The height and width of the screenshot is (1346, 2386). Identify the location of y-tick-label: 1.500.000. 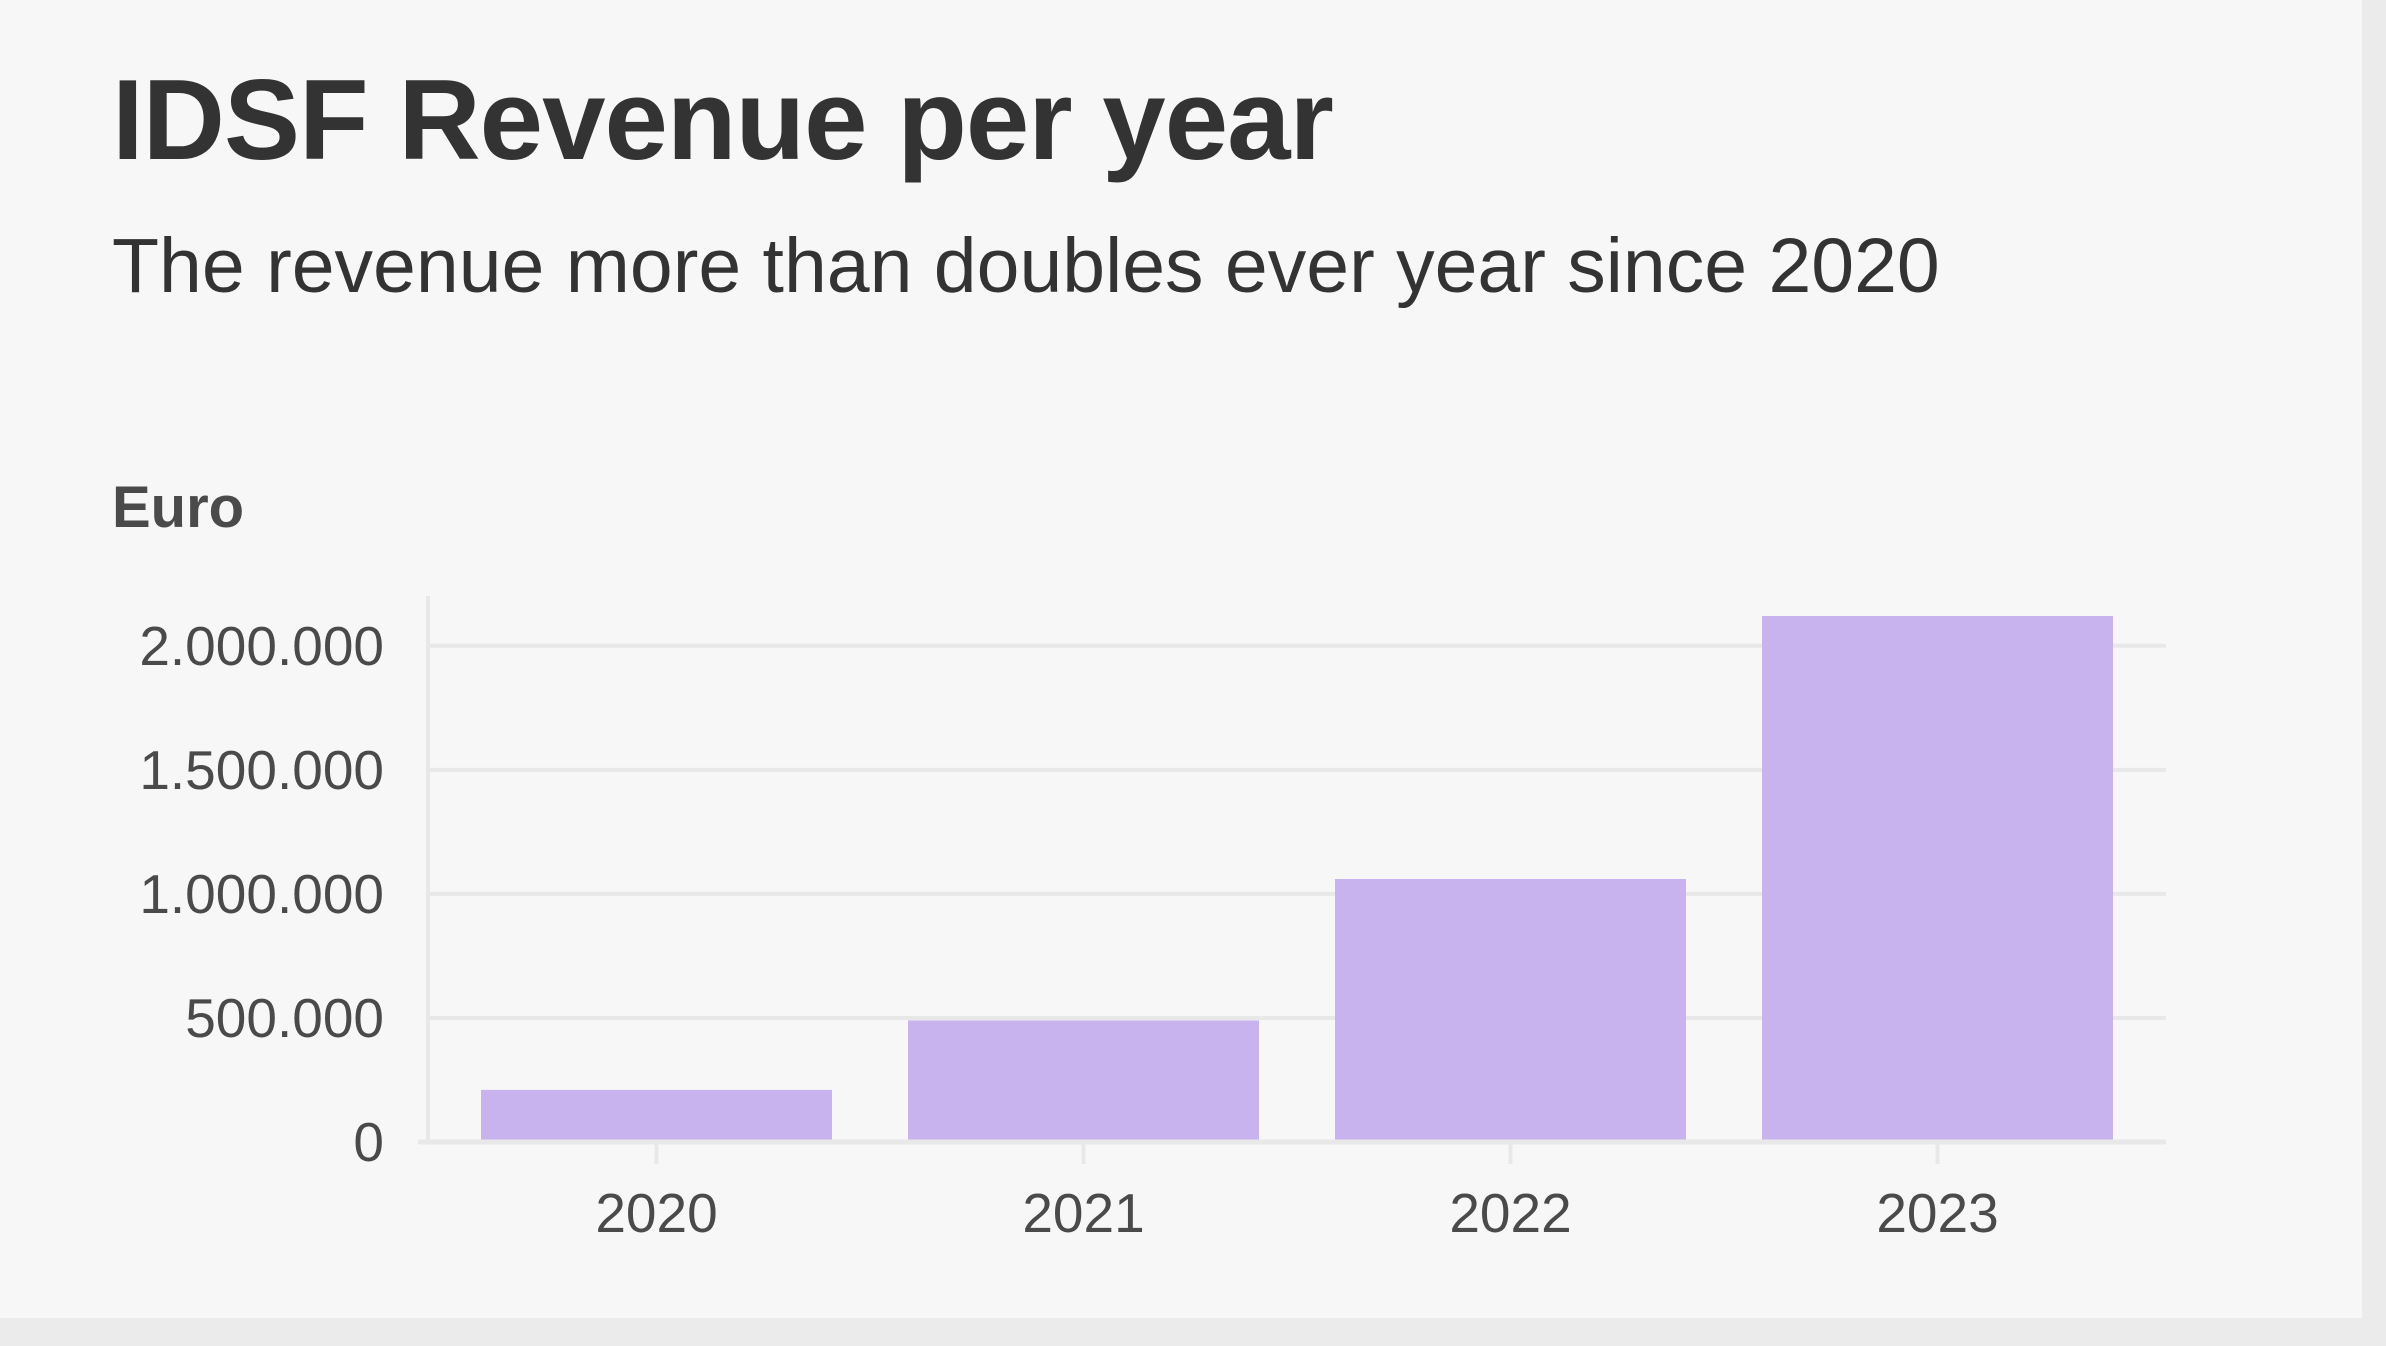
(261, 770).